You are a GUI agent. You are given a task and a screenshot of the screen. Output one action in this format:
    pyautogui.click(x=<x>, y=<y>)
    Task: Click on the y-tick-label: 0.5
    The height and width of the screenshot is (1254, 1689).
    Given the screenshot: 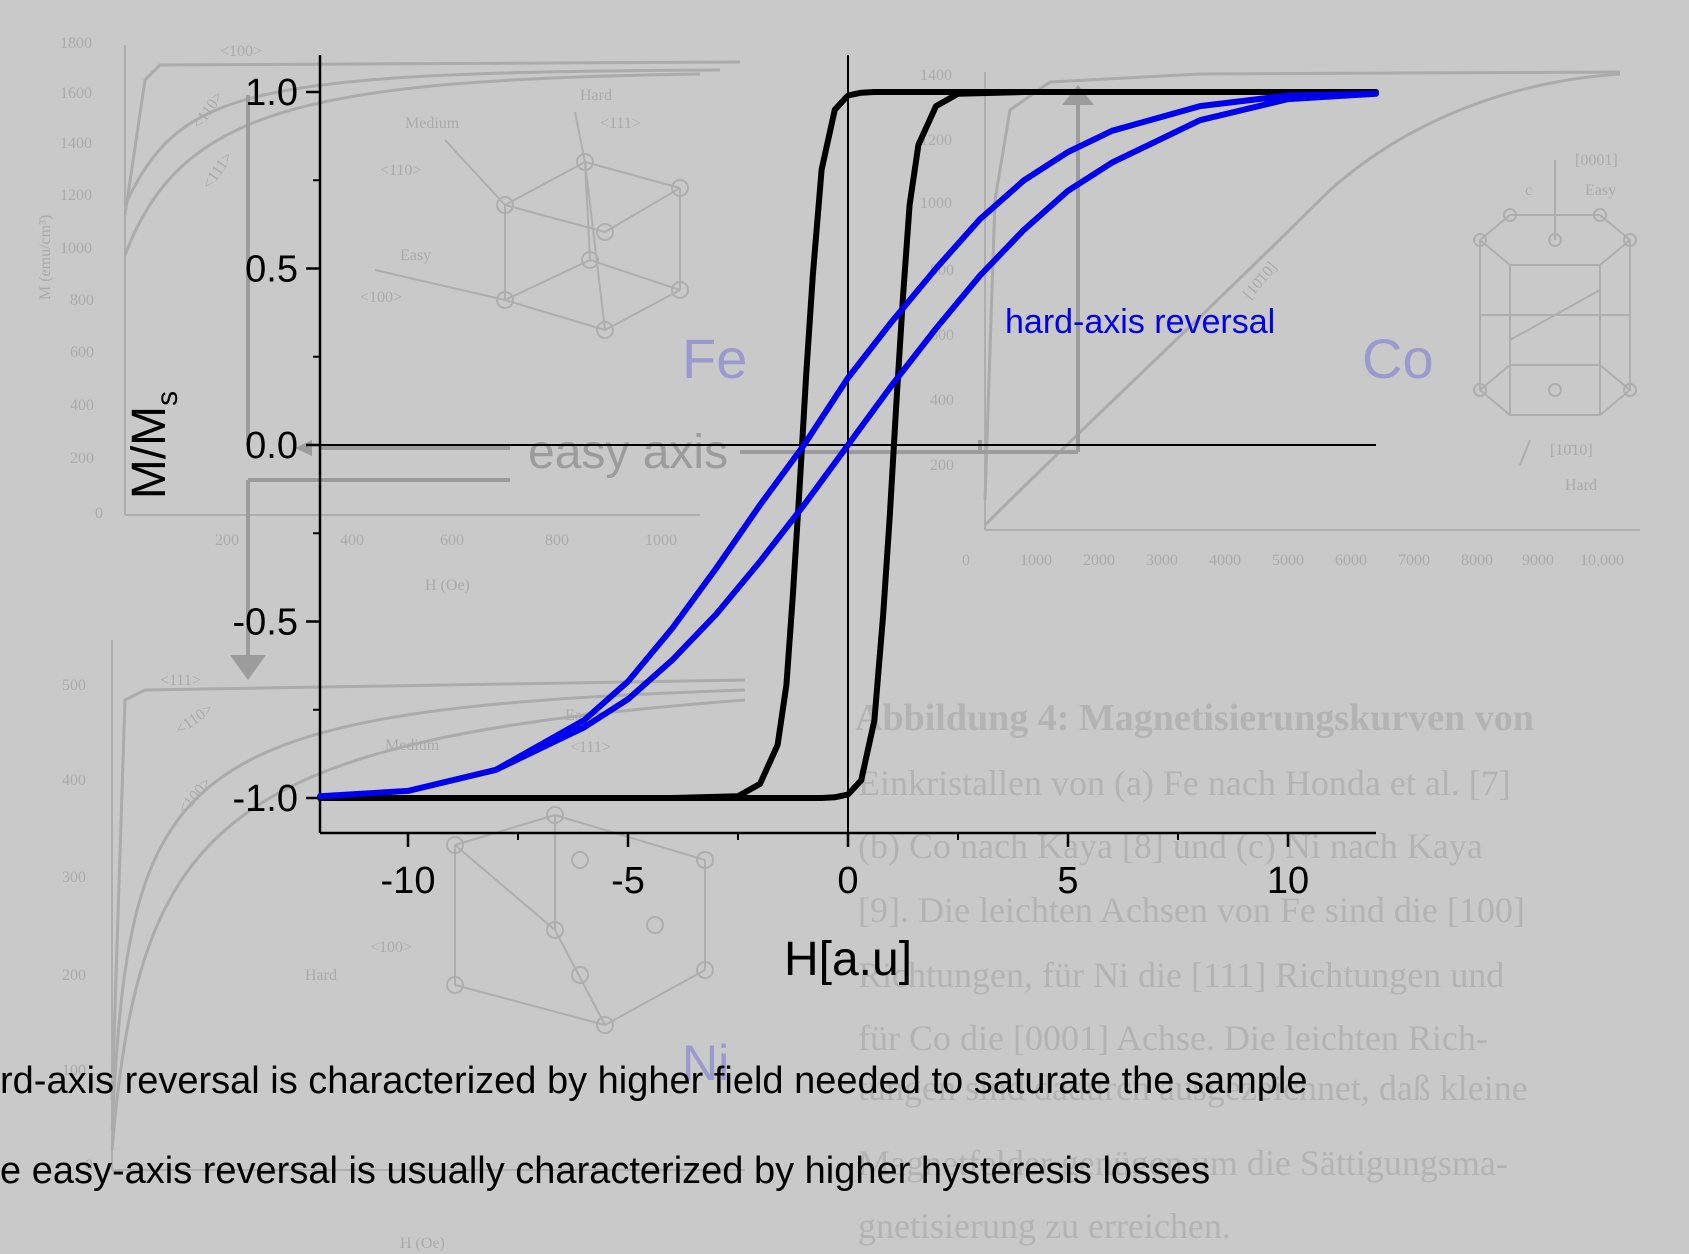 What is the action you would take?
    pyautogui.click(x=271, y=270)
    